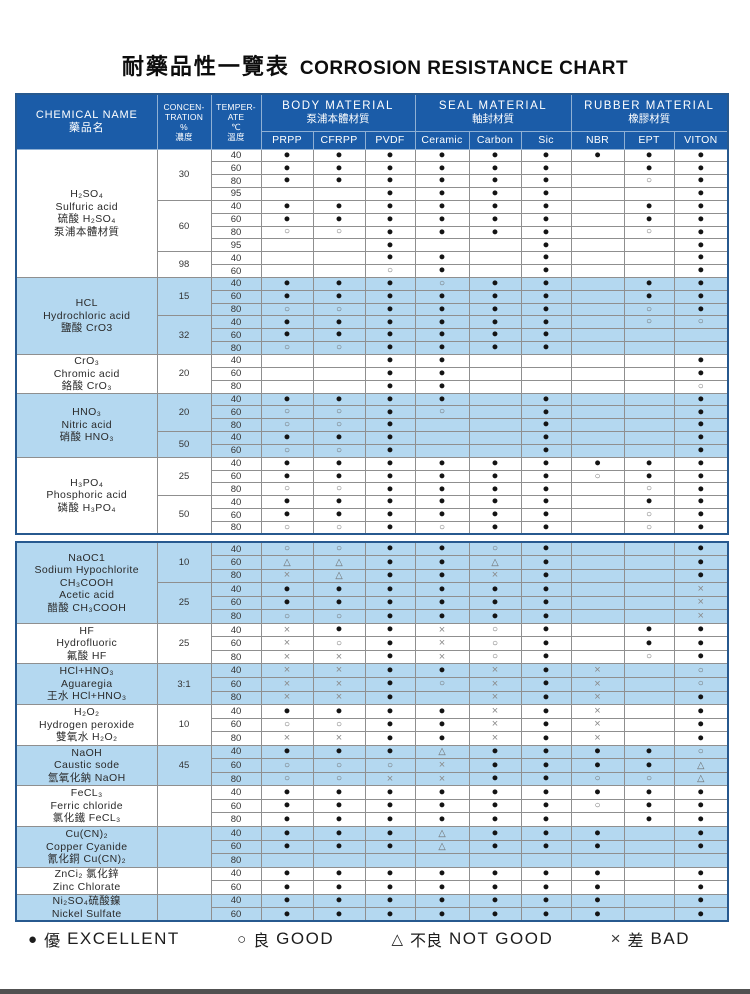 The height and width of the screenshot is (994, 750). Describe the element at coordinates (472, 939) in the screenshot. I see `legend-item-not-good: △ 不良 NOT GOOD` at that location.